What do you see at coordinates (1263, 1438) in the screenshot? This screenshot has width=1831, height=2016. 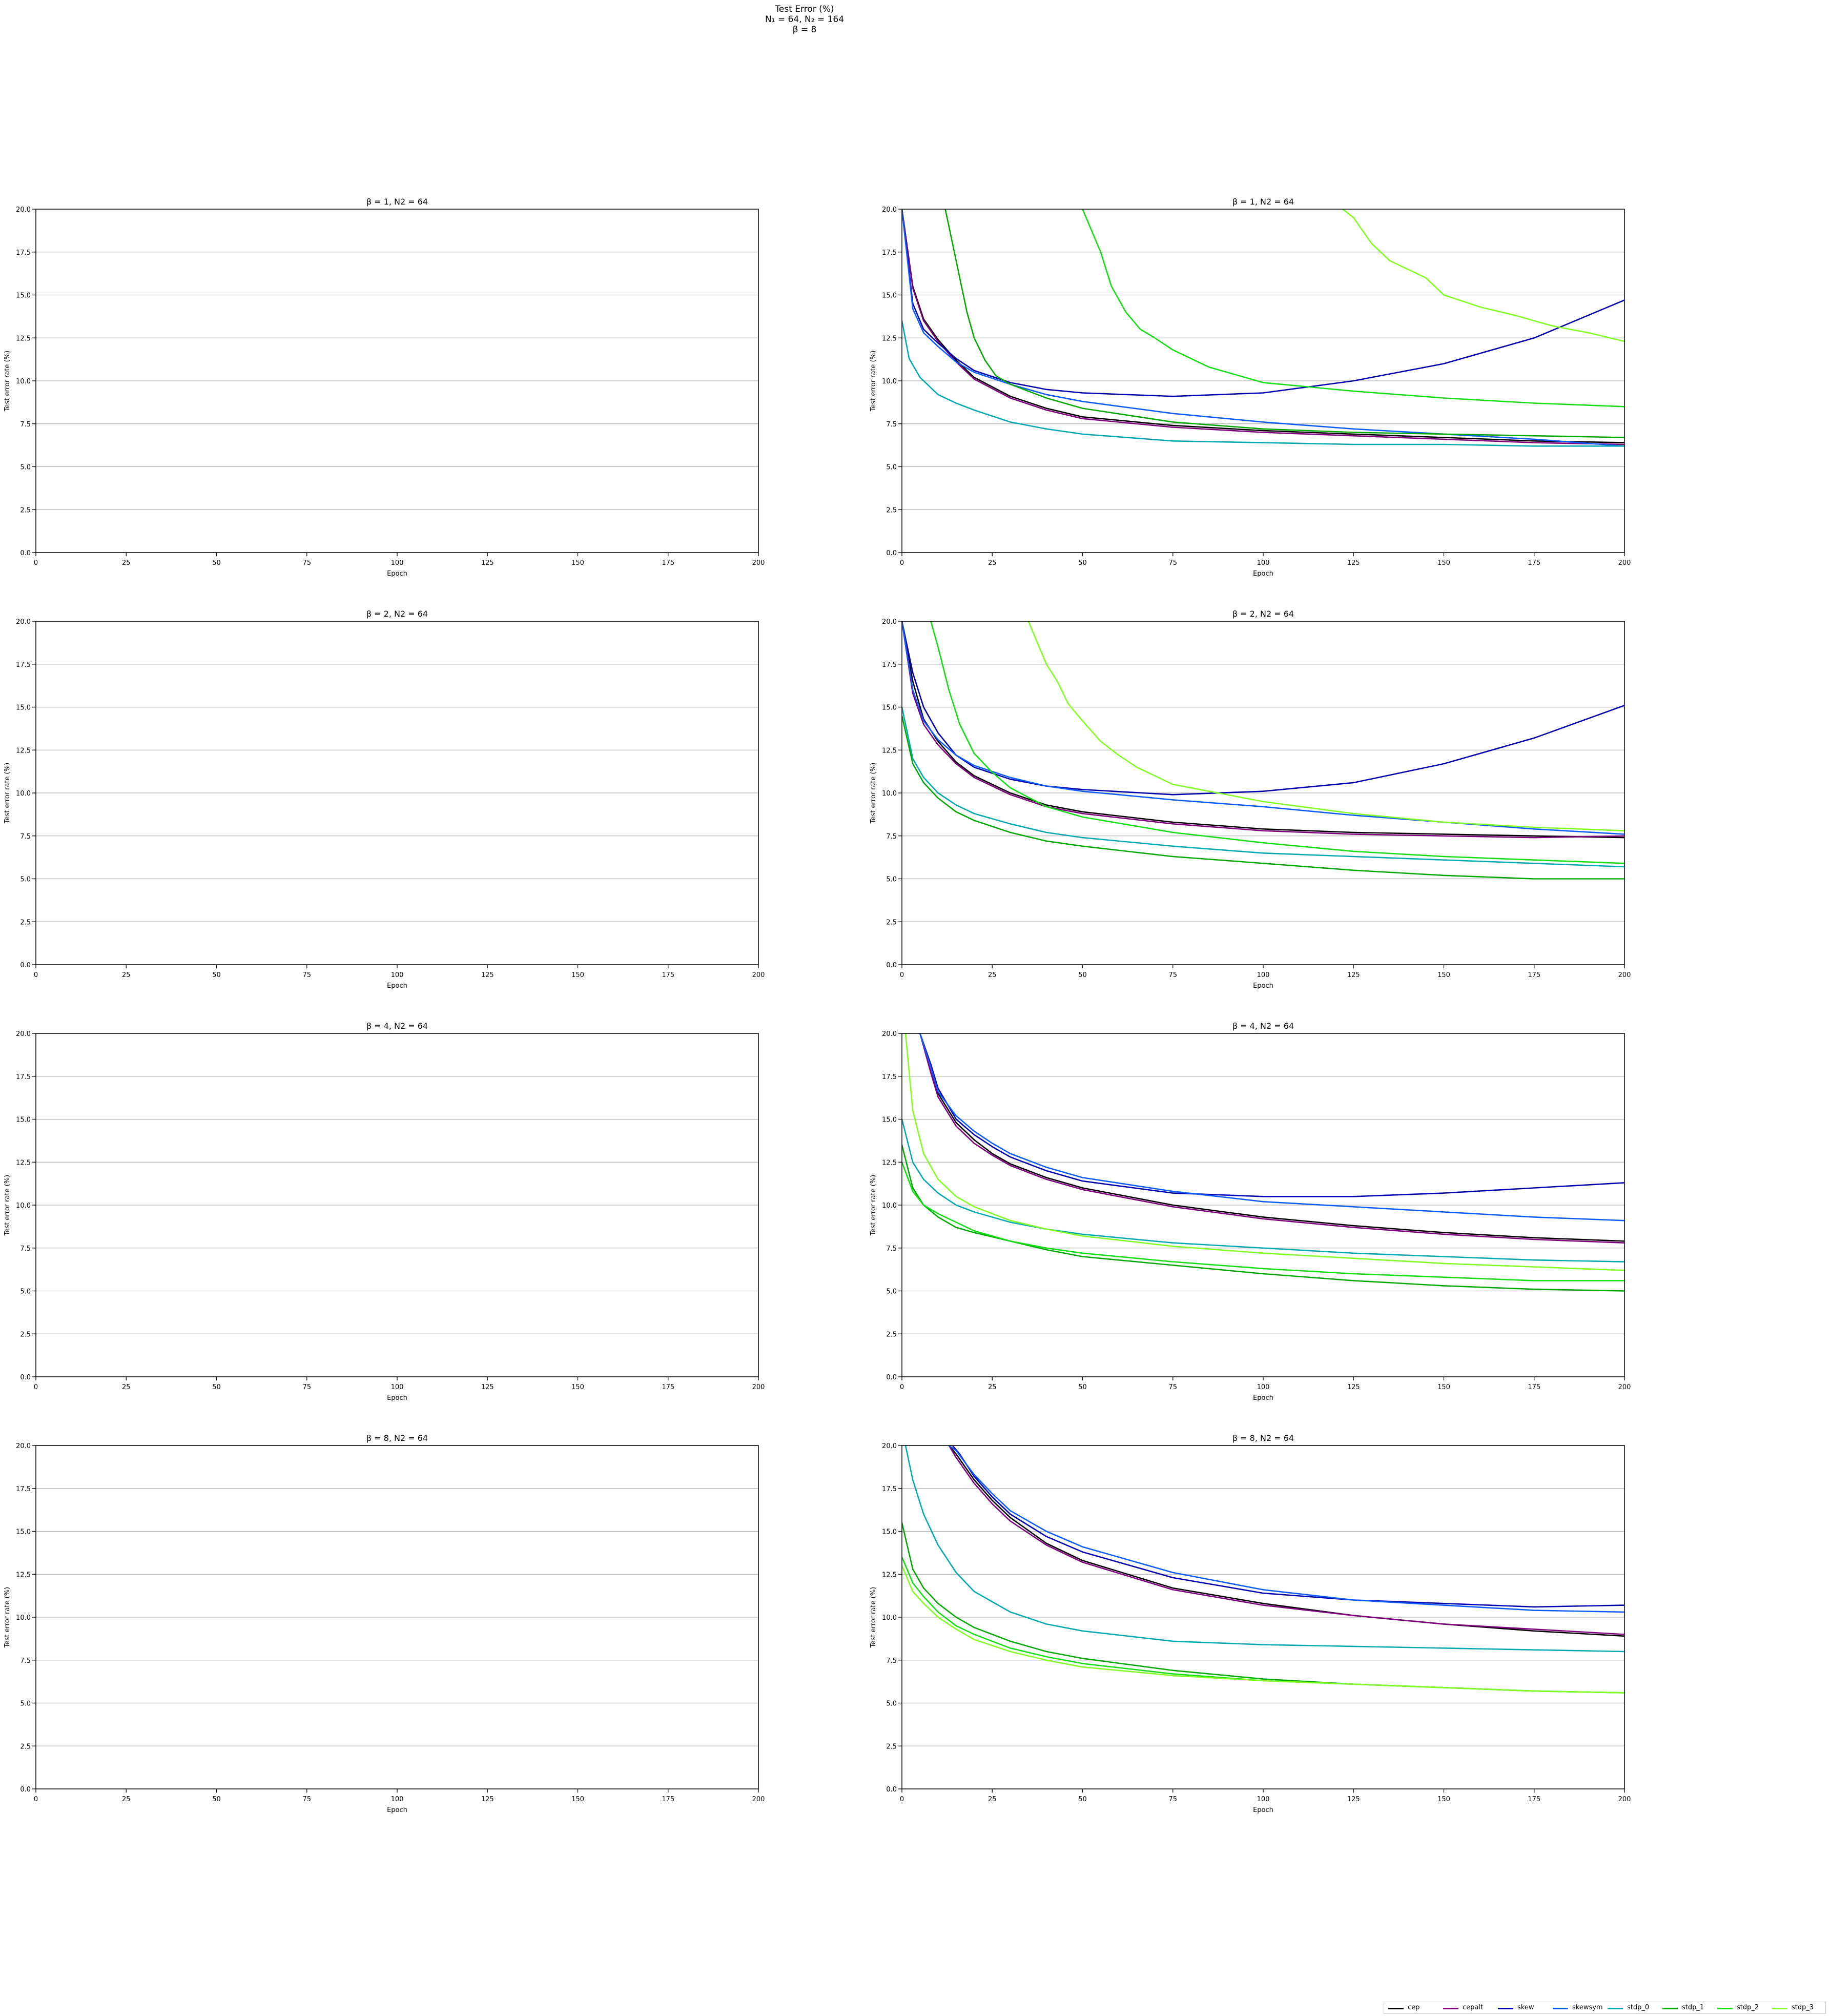 I see `subplot-title: β = 8, N2 = 64` at bounding box center [1263, 1438].